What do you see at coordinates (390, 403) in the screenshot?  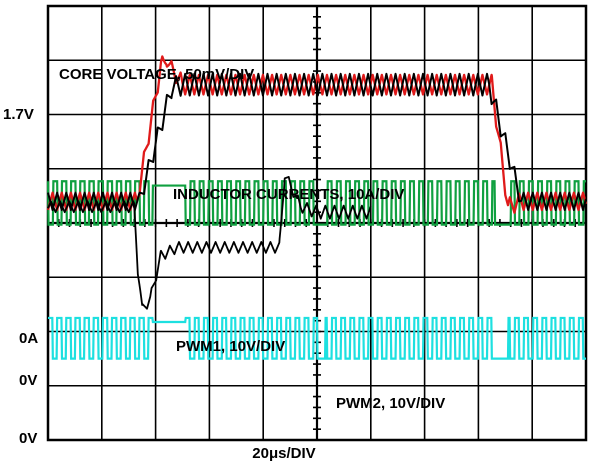 I see `pwm2-label: PWM2, 10V/DIV` at bounding box center [390, 403].